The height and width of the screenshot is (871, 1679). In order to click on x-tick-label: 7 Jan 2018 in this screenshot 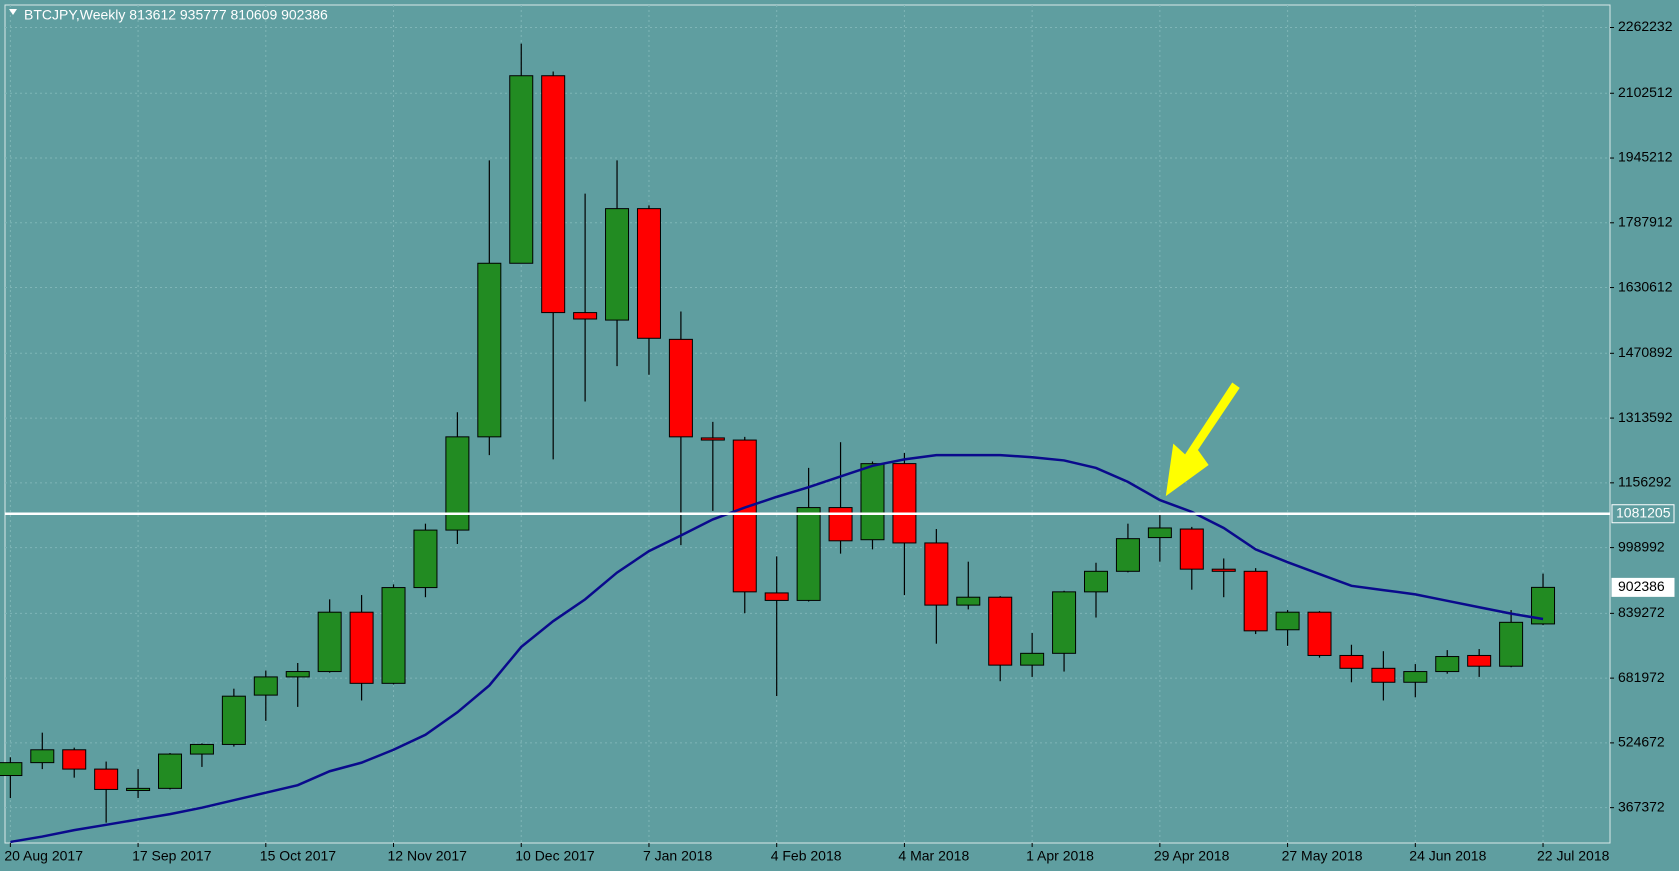, I will do `click(677, 856)`.